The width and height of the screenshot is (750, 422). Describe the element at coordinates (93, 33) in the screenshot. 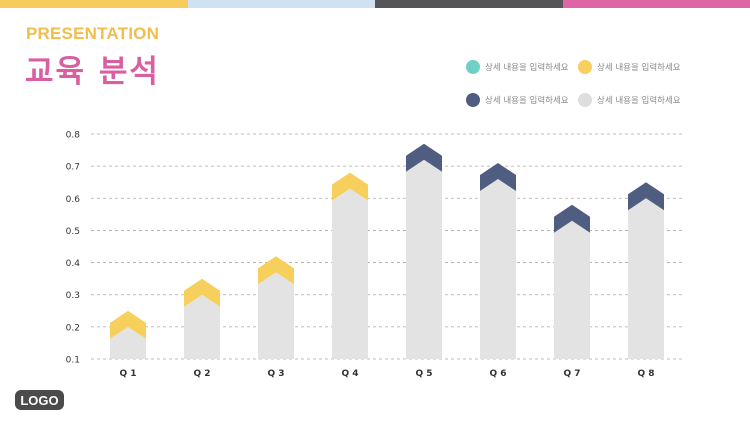

I see `page-subtitle: PRESENTATION` at that location.